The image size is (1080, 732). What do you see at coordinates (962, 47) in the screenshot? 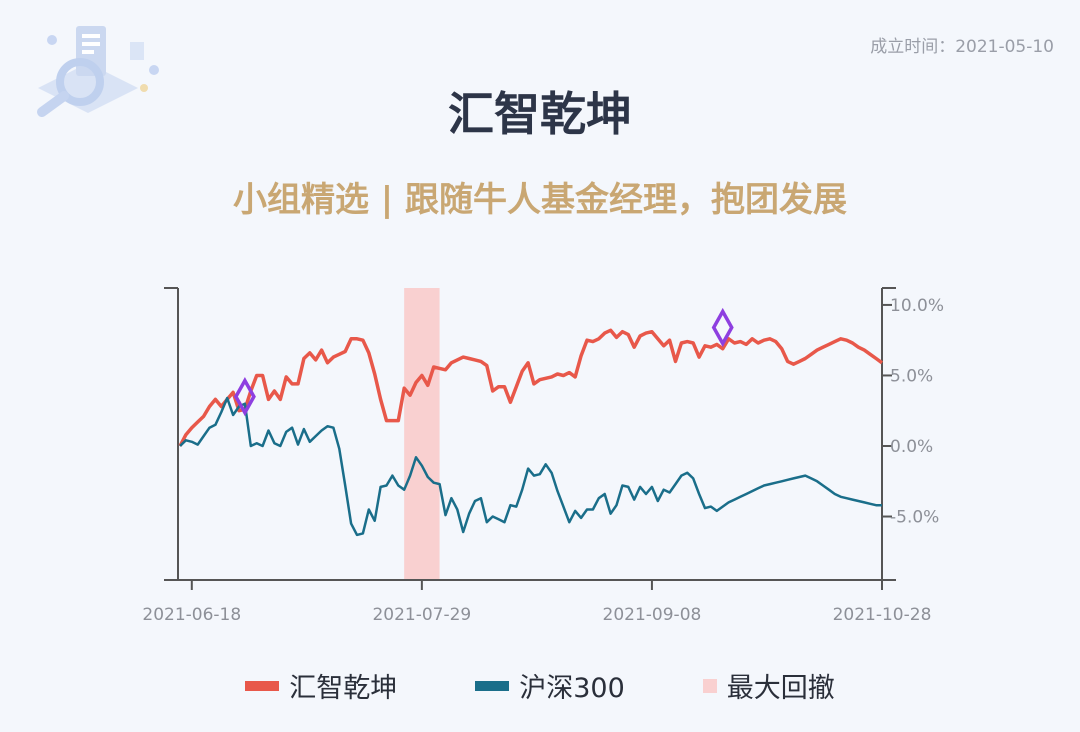
I see `established-date: 成立时间：2021-05-10` at bounding box center [962, 47].